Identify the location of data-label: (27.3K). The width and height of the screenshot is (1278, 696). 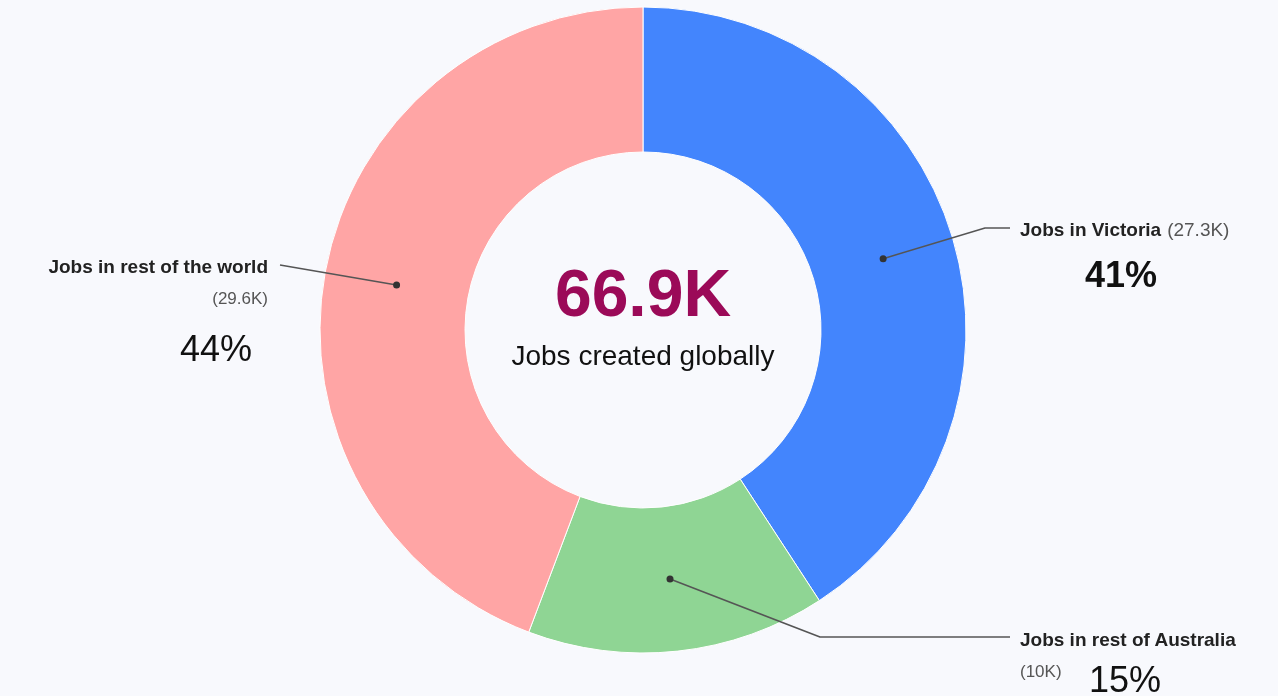
(1198, 229).